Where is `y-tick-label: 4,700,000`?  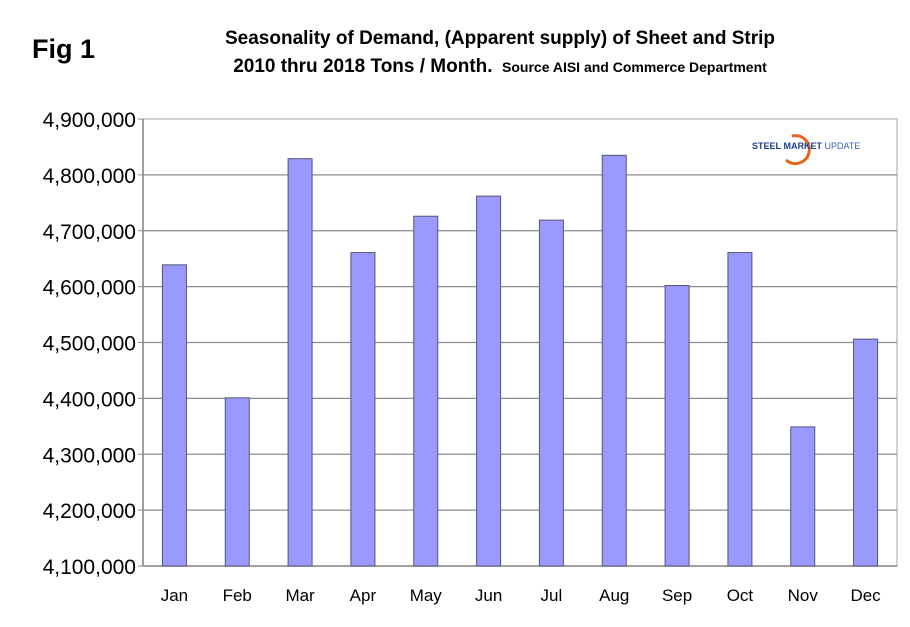
y-tick-label: 4,700,000 is located at coordinates (89, 232).